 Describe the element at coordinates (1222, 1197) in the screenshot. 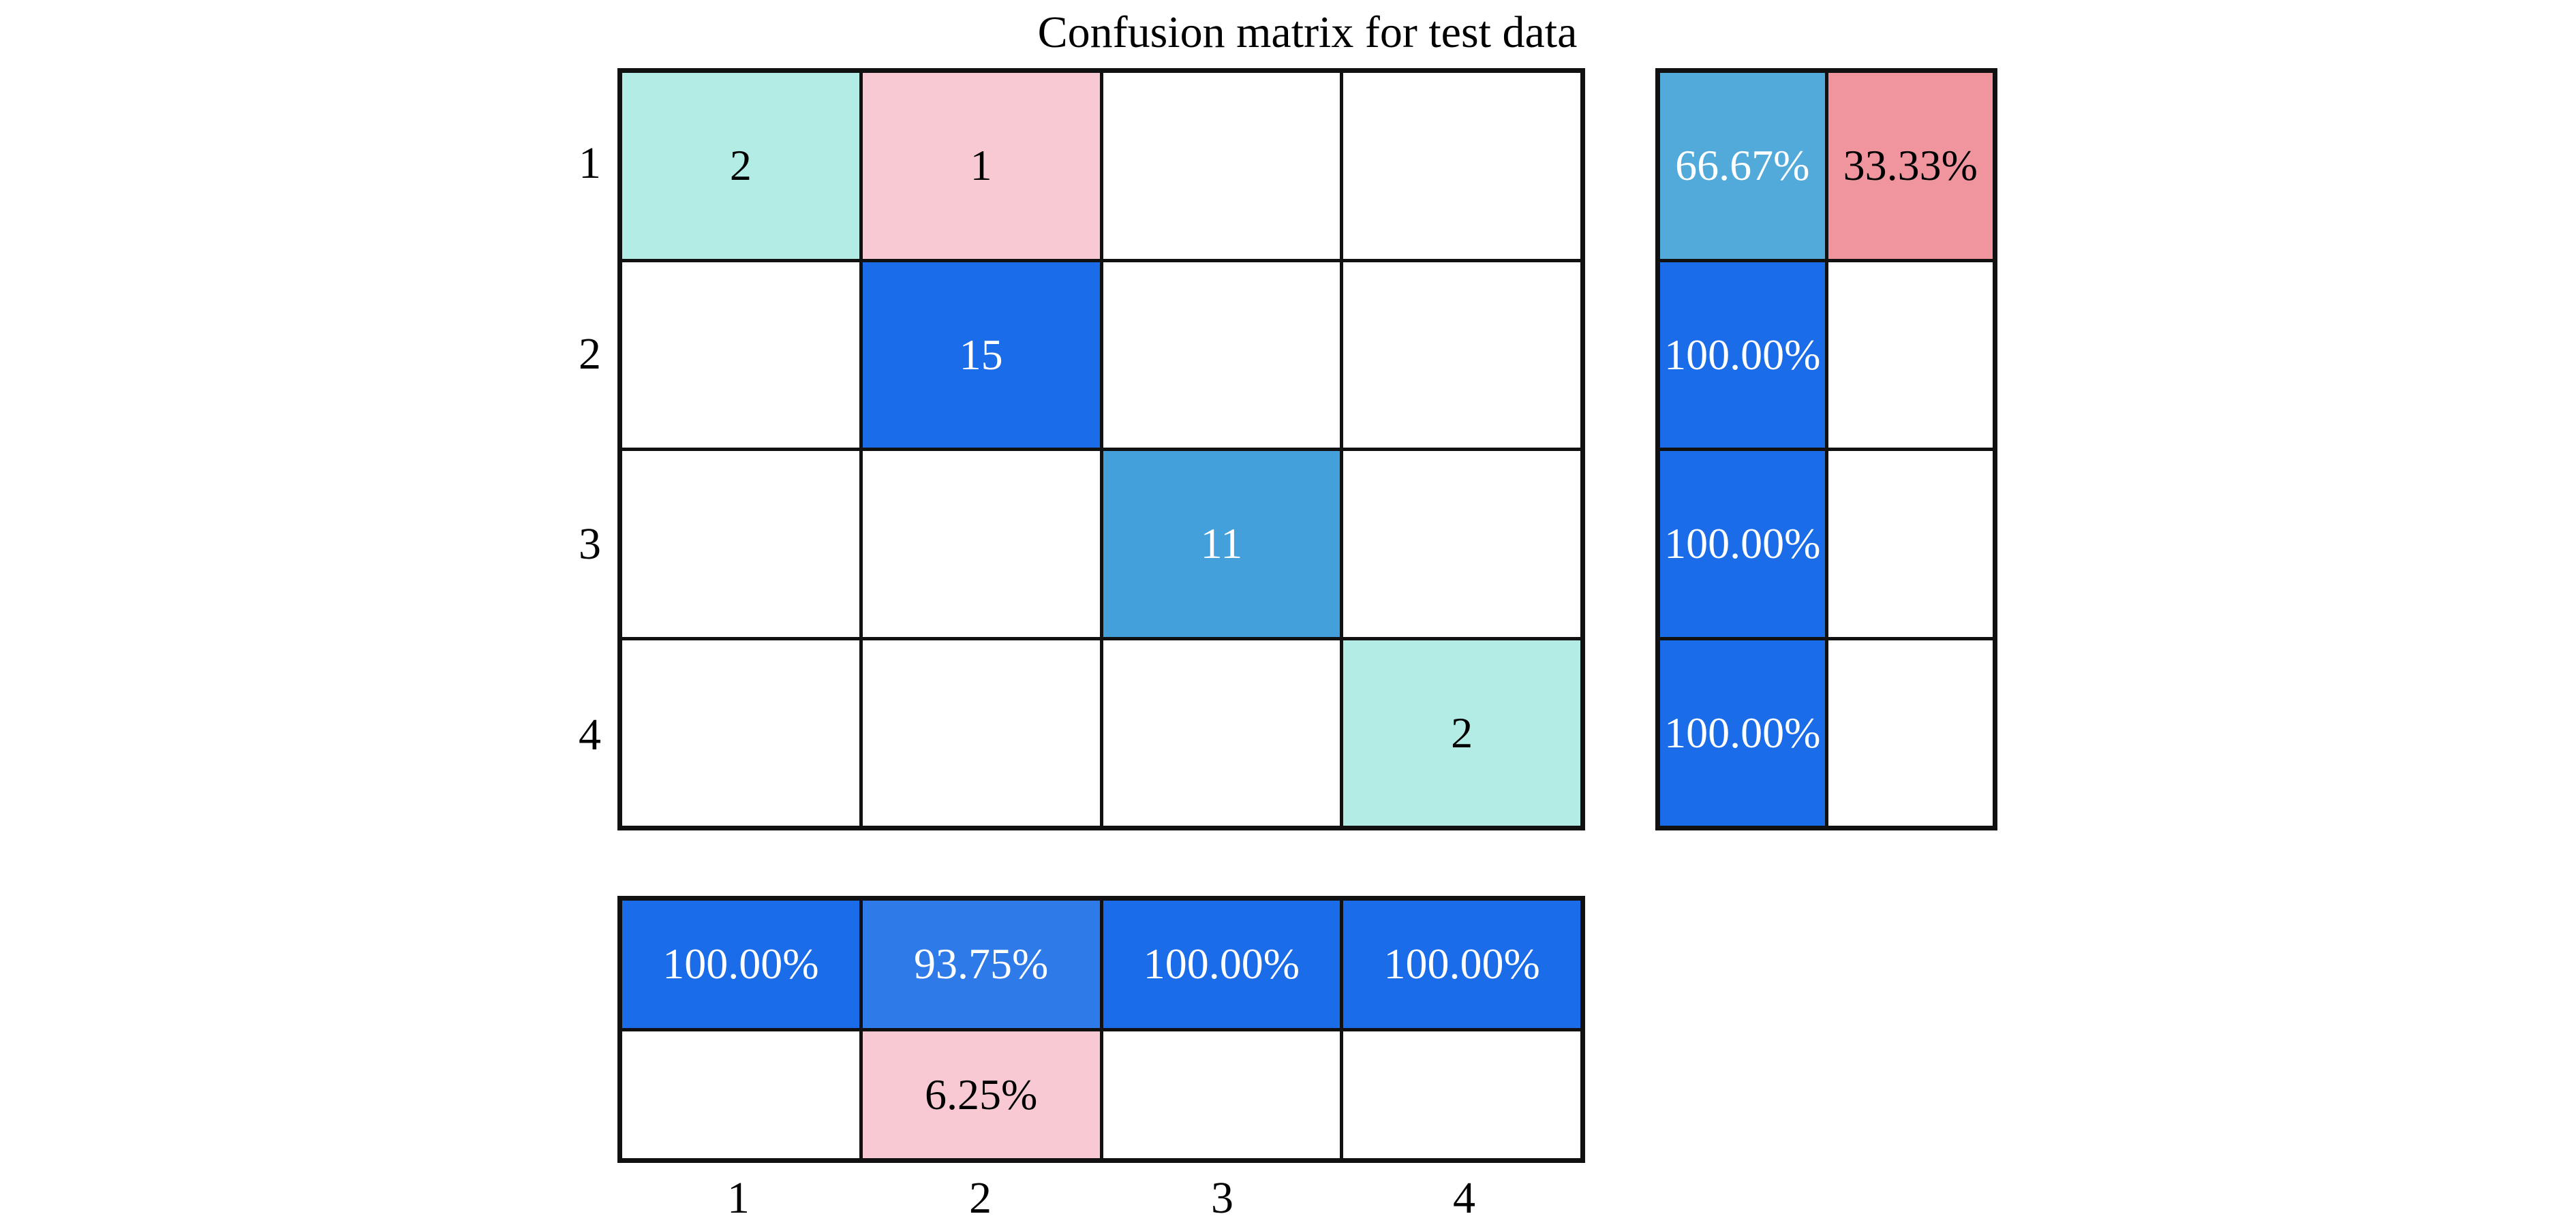

I see `col-label-3: 3` at that location.